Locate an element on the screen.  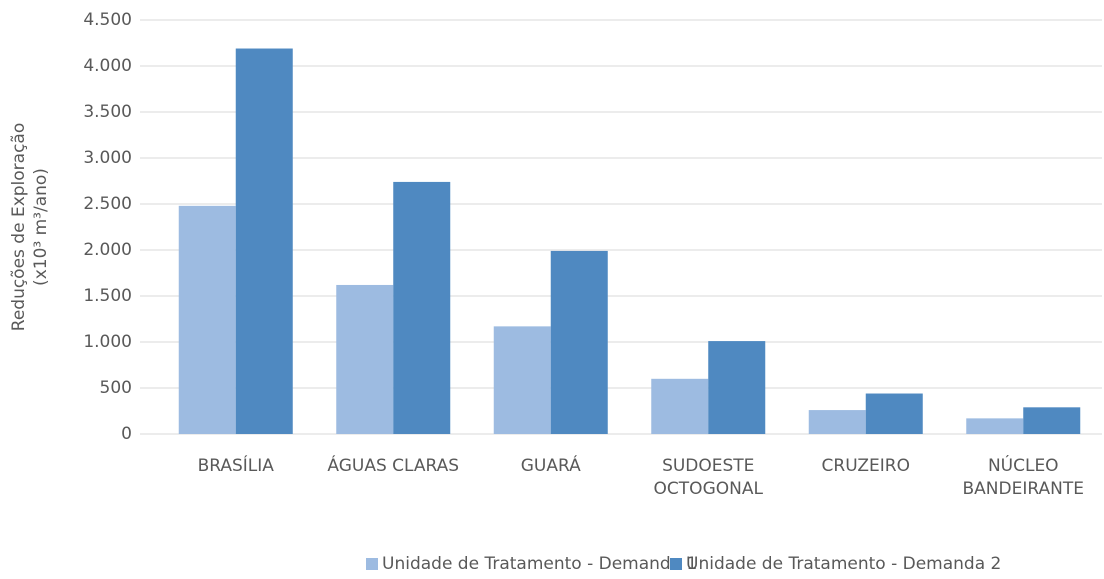
x-tick-label: ÁGUAS CLARAS is located at coordinates (393, 466).